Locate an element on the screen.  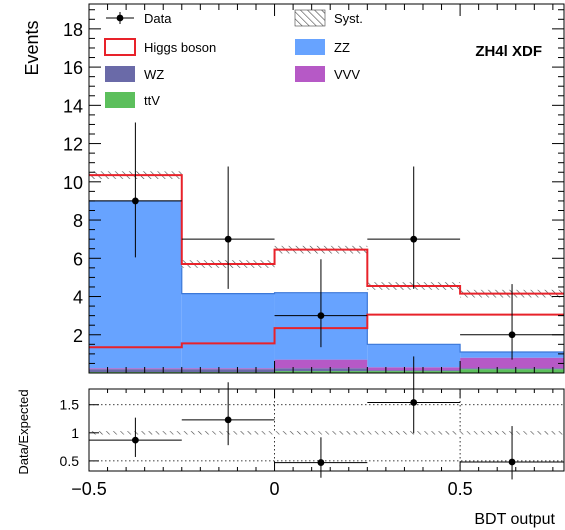
legend-entry-ttv: ttV is located at coordinates (132, 100).